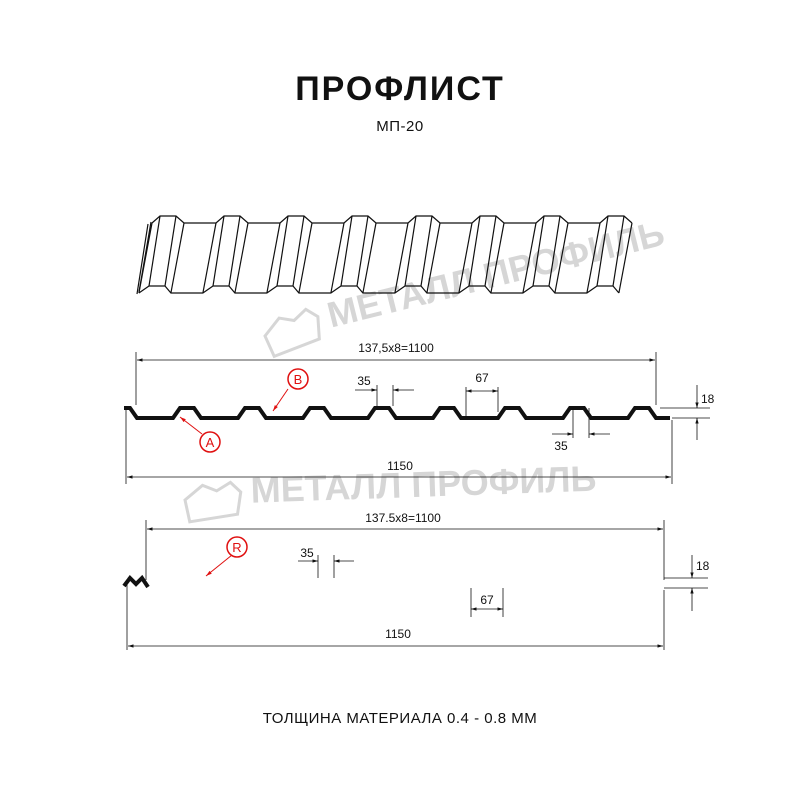  I want to click on watermark-1: МЕТАЛЛ ПРОФИЛЬ, so click(465, 285).